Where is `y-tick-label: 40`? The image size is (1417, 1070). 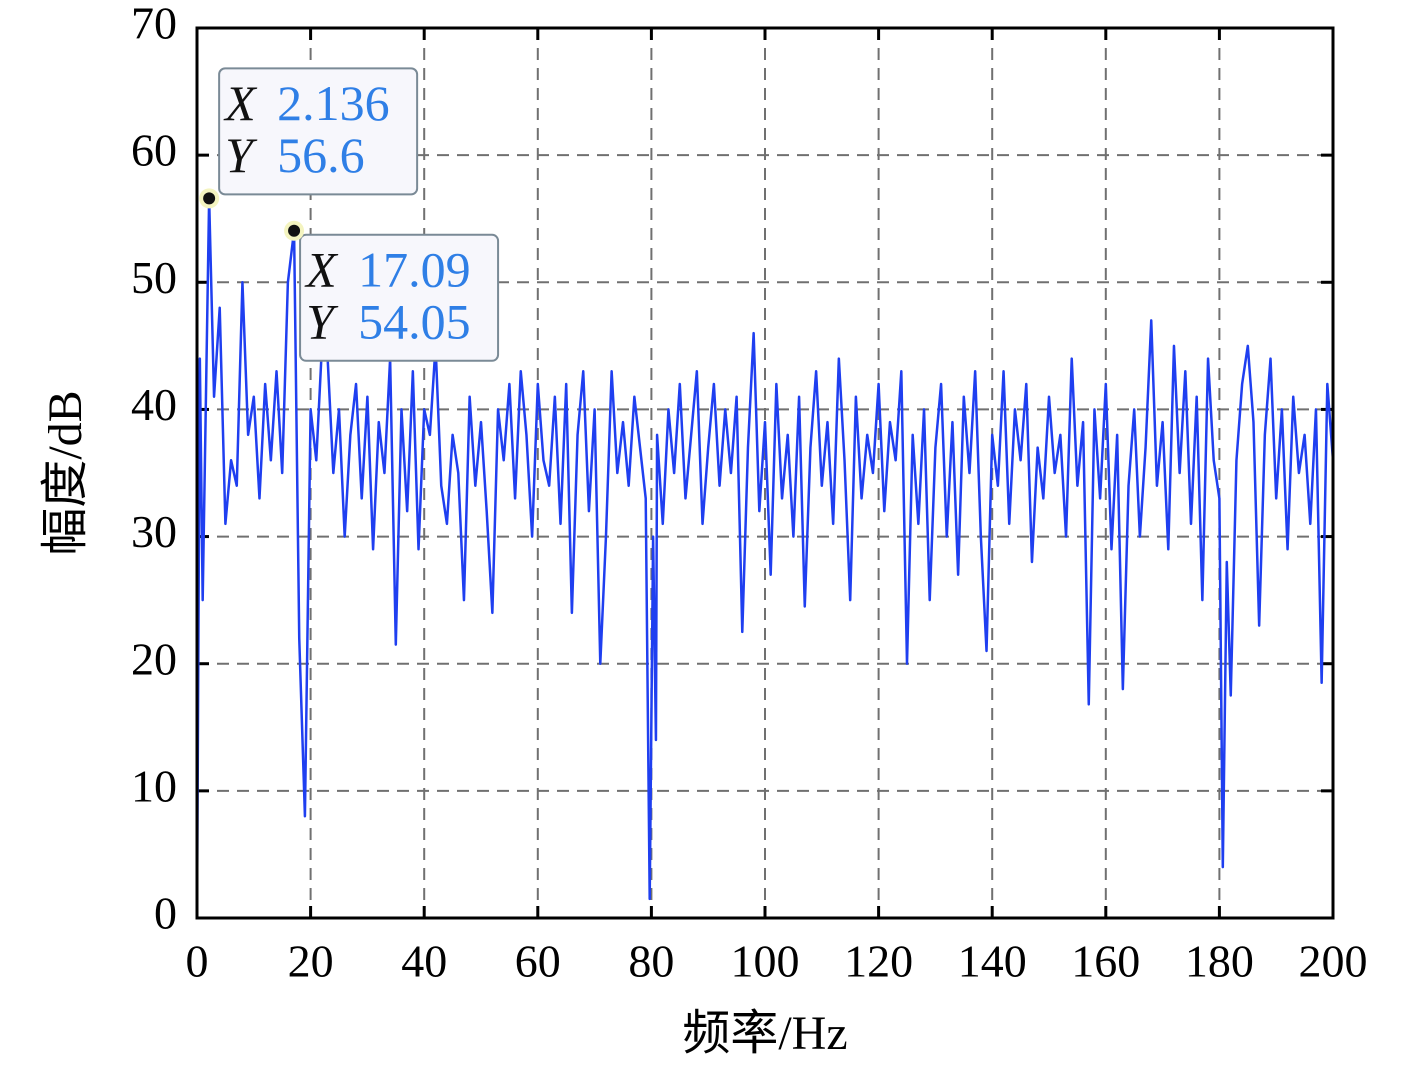 y-tick-label: 40 is located at coordinates (154, 404).